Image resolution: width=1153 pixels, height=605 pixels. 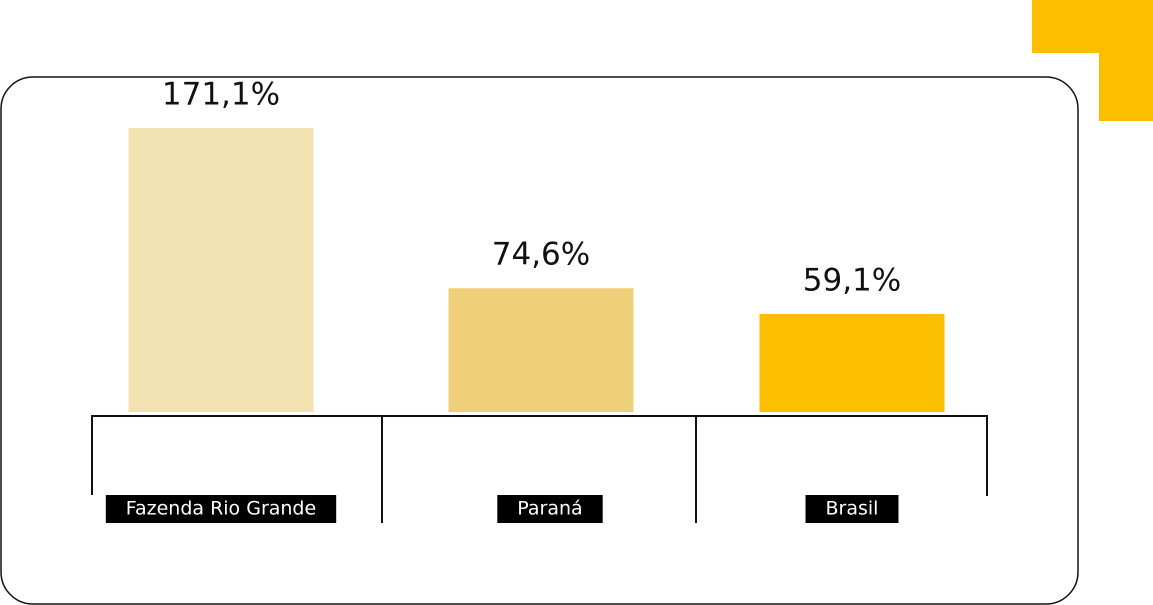 I want to click on category-label: Fazenda Rio Grande, so click(x=221, y=509).